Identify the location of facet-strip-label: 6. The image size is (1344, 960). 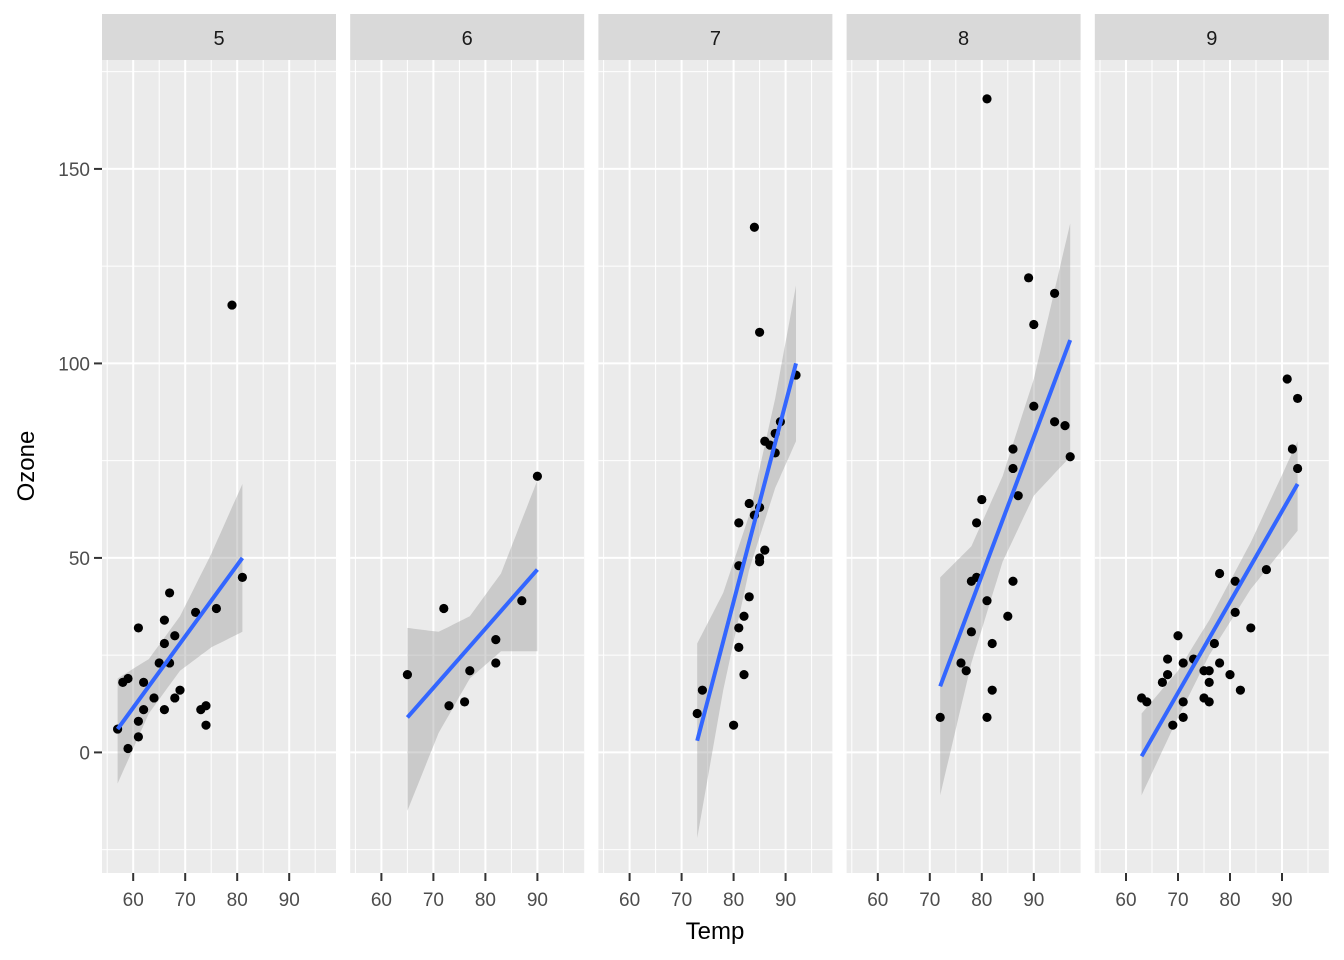
(467, 39).